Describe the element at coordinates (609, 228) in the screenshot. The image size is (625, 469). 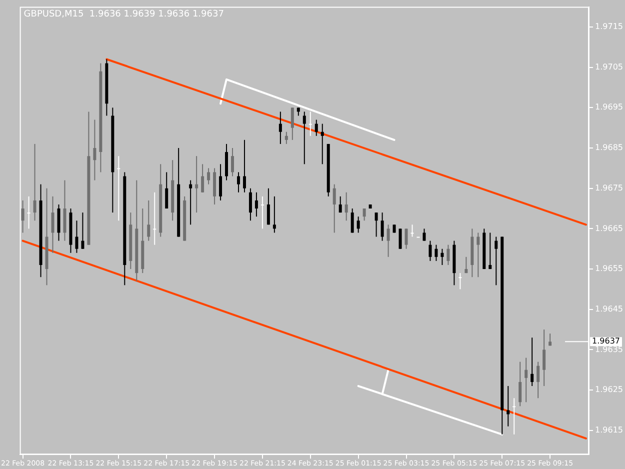
I see `y-tick-label: 1.9665` at that location.